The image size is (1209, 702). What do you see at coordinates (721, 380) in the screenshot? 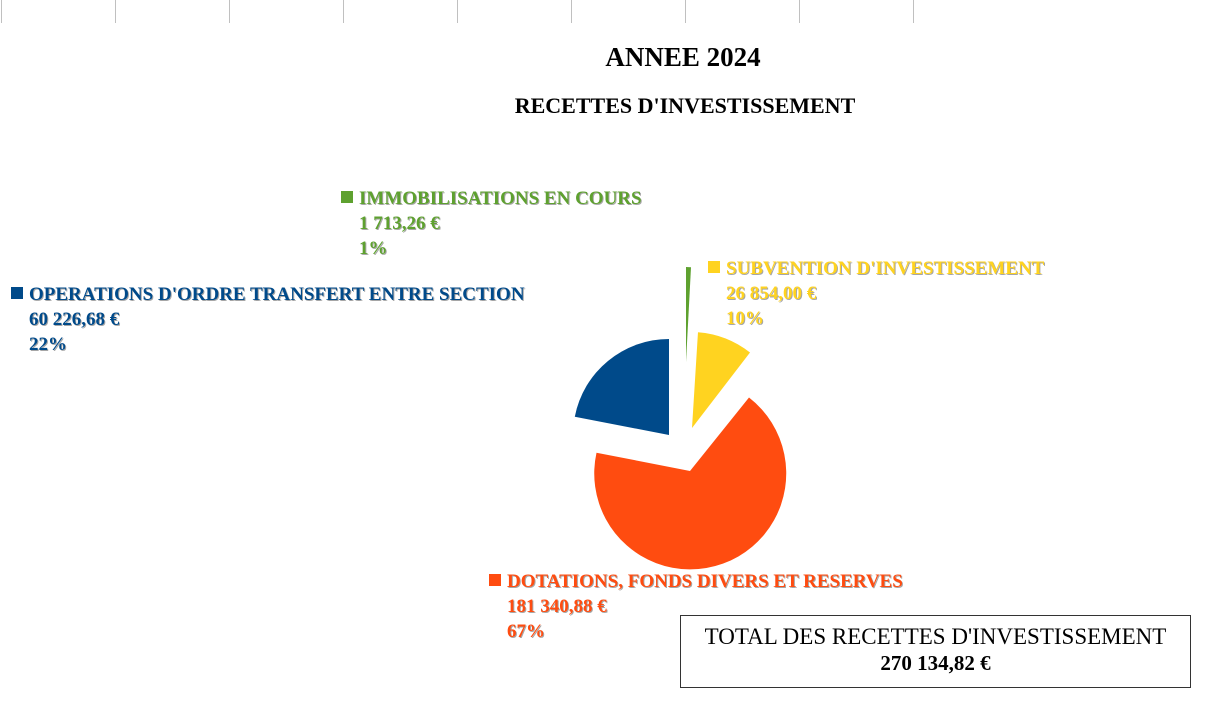
I see `slice-subvention` at bounding box center [721, 380].